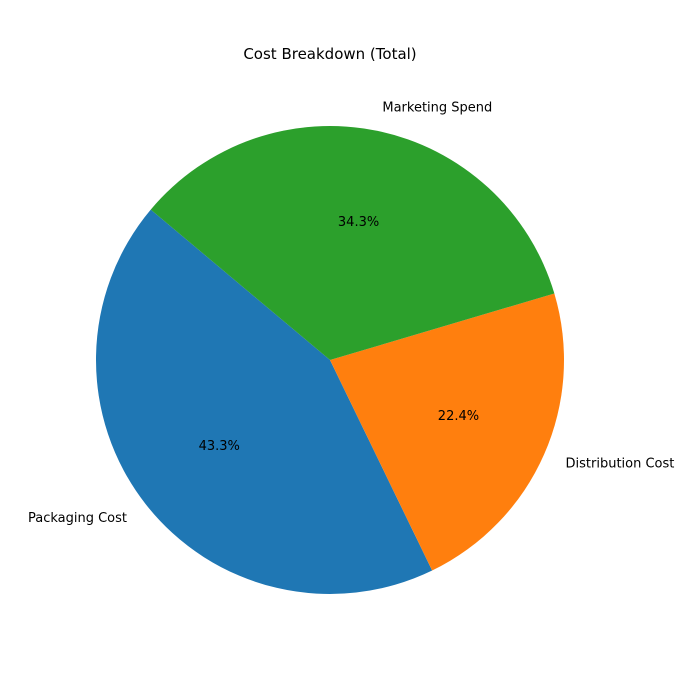  Describe the element at coordinates (458, 416) in the screenshot. I see `slice-percent-distribution-cost: 22.4%` at that location.